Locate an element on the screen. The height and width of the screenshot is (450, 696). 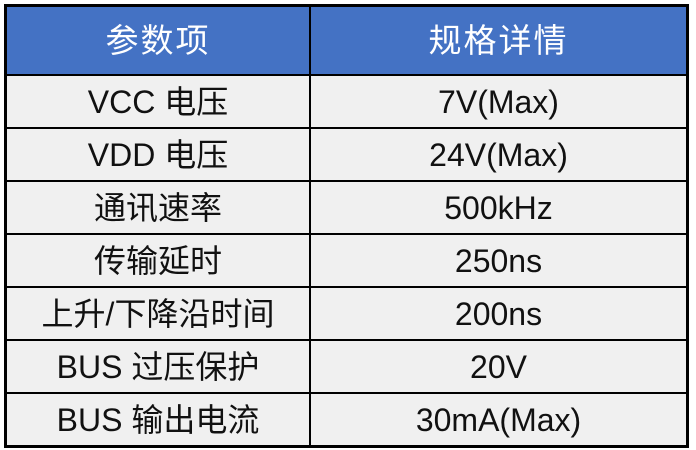
param-cell: BUS 输出电流 is located at coordinates (158, 419).